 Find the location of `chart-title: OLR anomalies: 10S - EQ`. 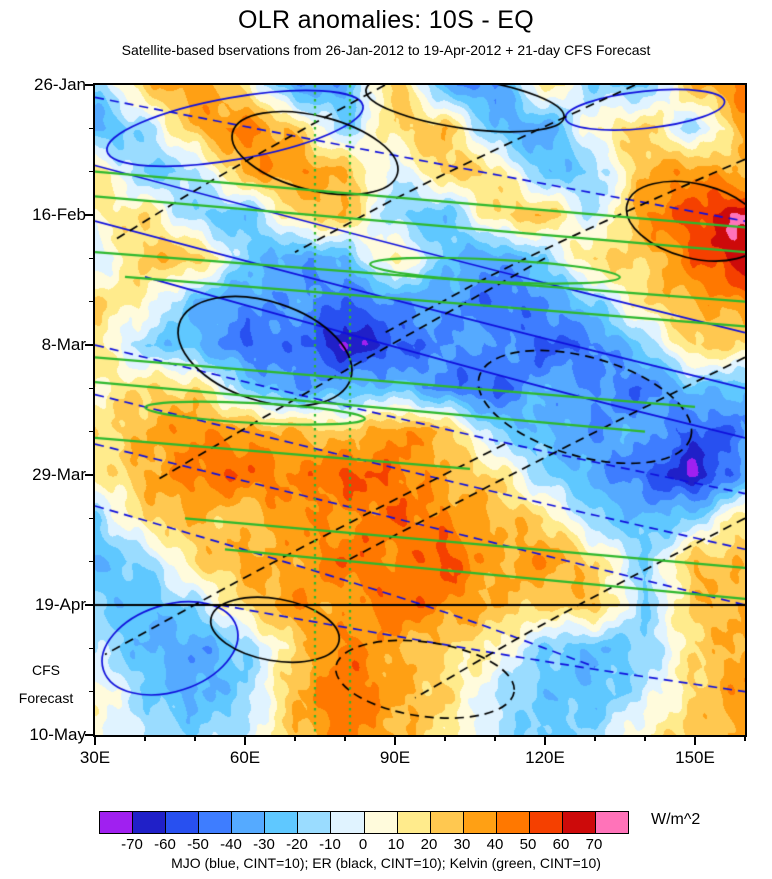

chart-title: OLR anomalies: 10S - EQ is located at coordinates (386, 20).